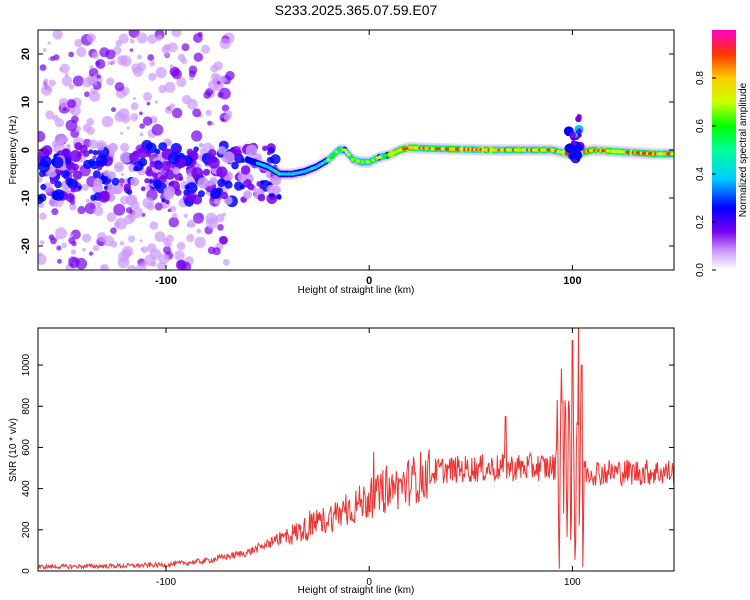  What do you see at coordinates (356, 590) in the screenshot?
I see `snr-xlabel: Height of straight line (km)` at bounding box center [356, 590].